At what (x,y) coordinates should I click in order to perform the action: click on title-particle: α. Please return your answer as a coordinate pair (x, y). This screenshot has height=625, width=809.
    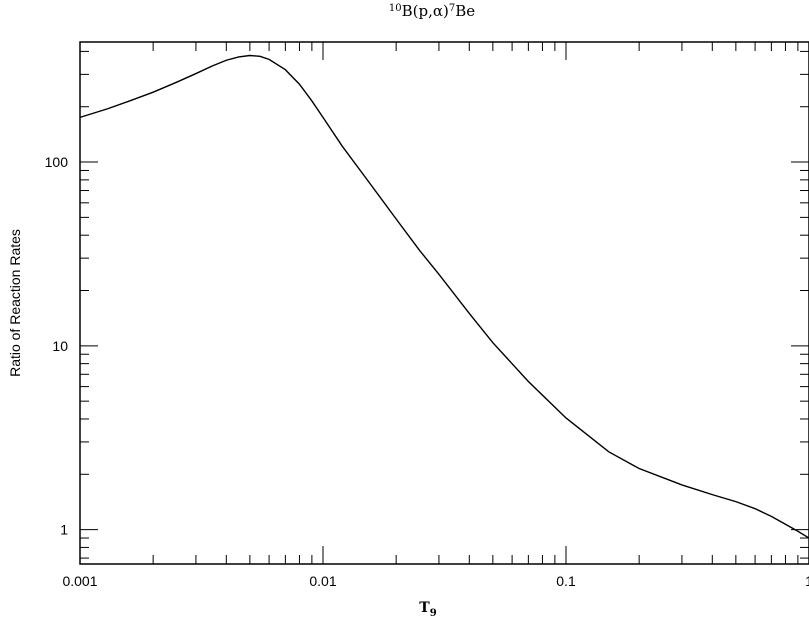
    Looking at the image, I should click on (438, 11).